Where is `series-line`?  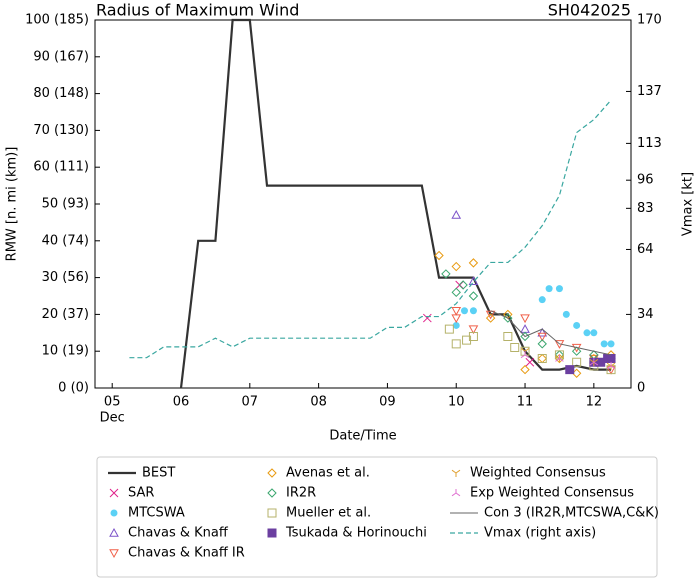
series-line is located at coordinates (551, 333).